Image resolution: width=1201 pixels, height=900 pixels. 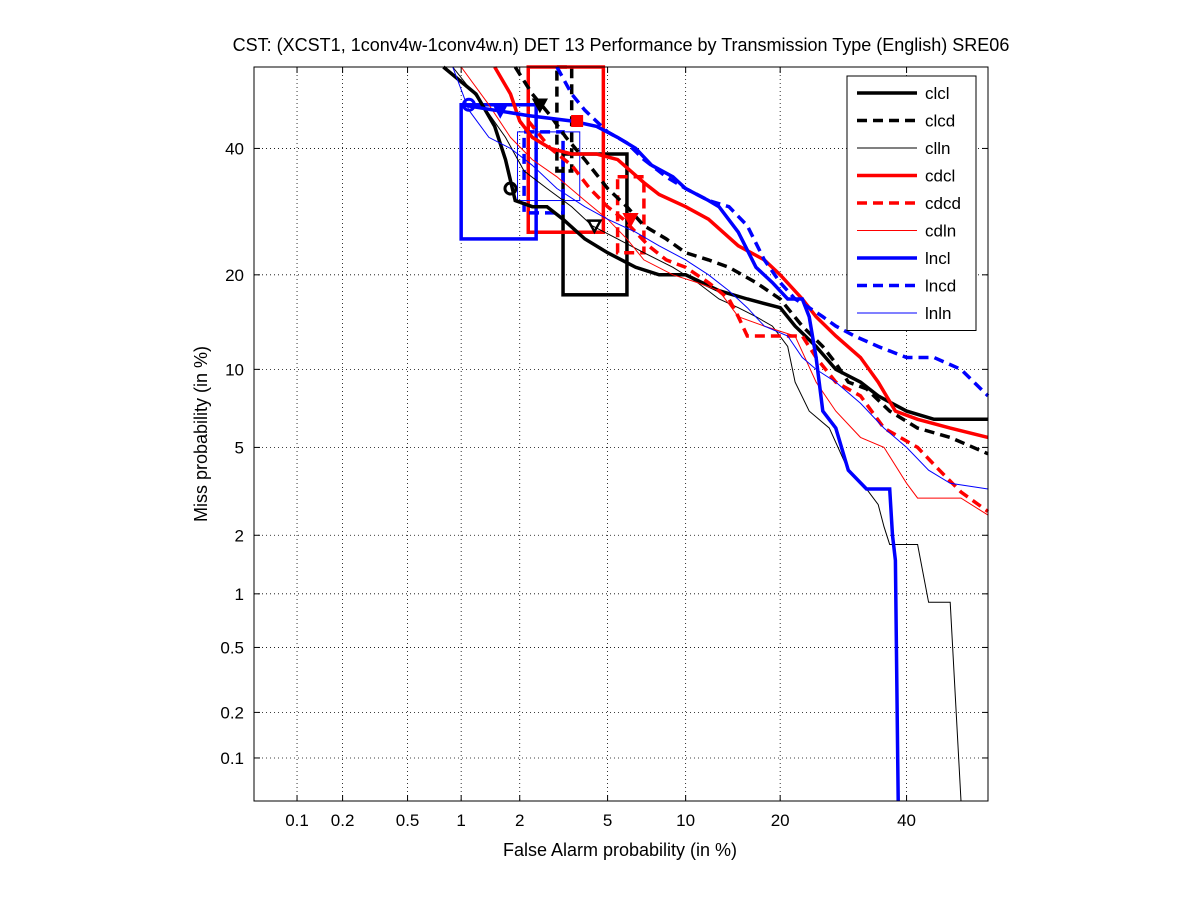 I want to click on det-point-markers, so click(x=550, y=166).